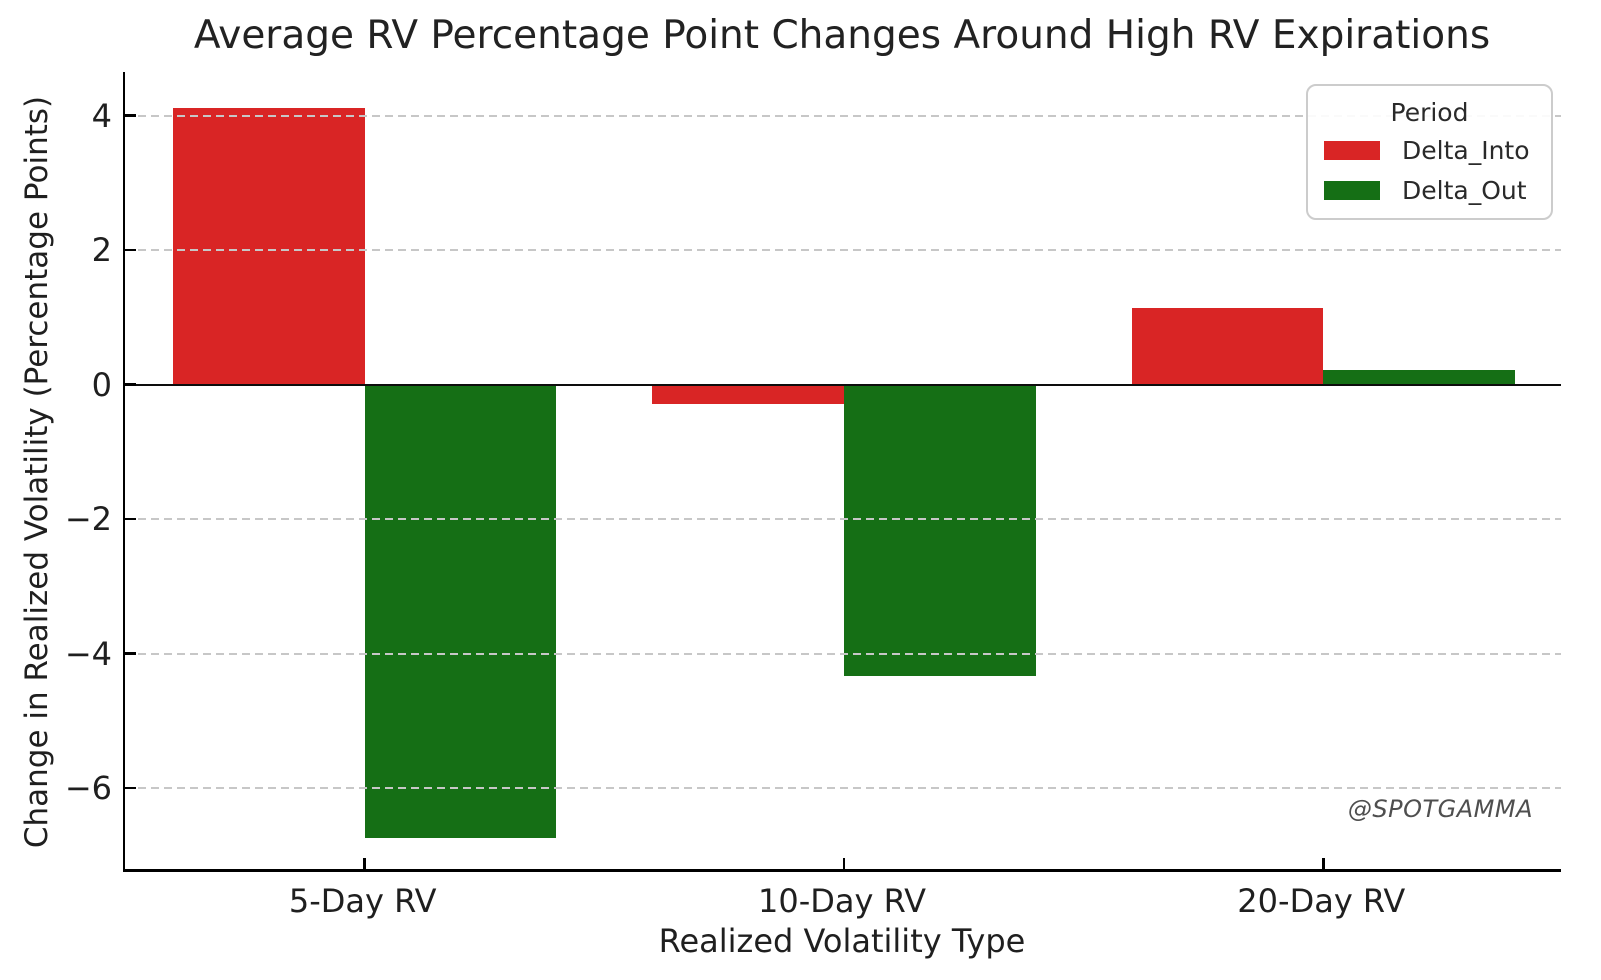 This screenshot has height=980, width=1601. Describe the element at coordinates (842, 901) in the screenshot. I see `xtick-label-10-day-rv: 10-Day RV` at that location.